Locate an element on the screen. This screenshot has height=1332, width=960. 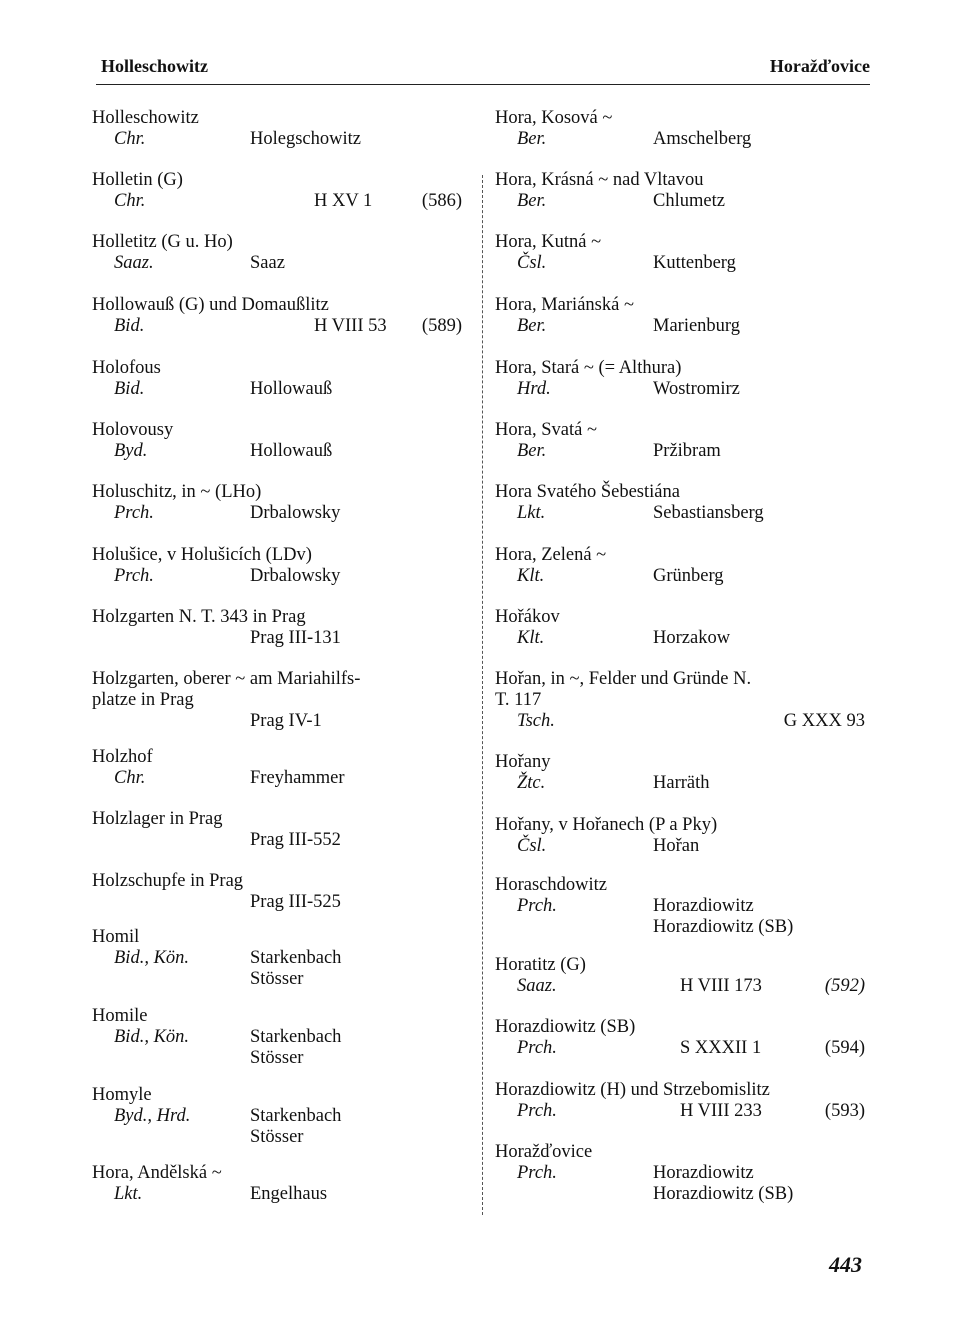
entry-headword: Holušice, v Holušicích (LDv) is located at coordinates (202, 555).